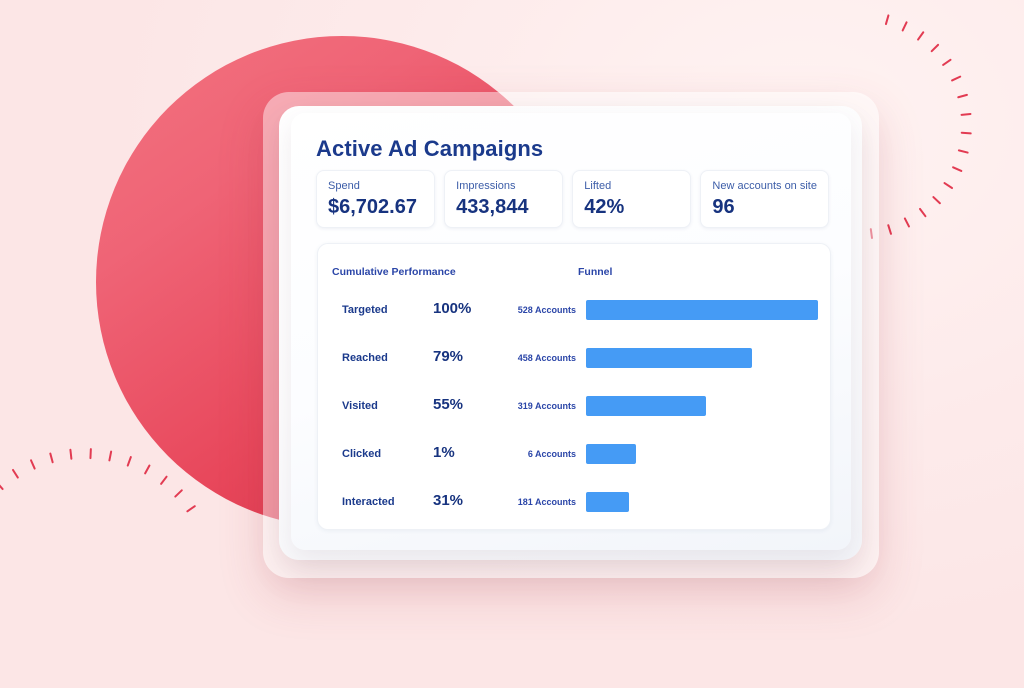  What do you see at coordinates (764, 186) in the screenshot?
I see `kpi-label: New accounts on site` at bounding box center [764, 186].